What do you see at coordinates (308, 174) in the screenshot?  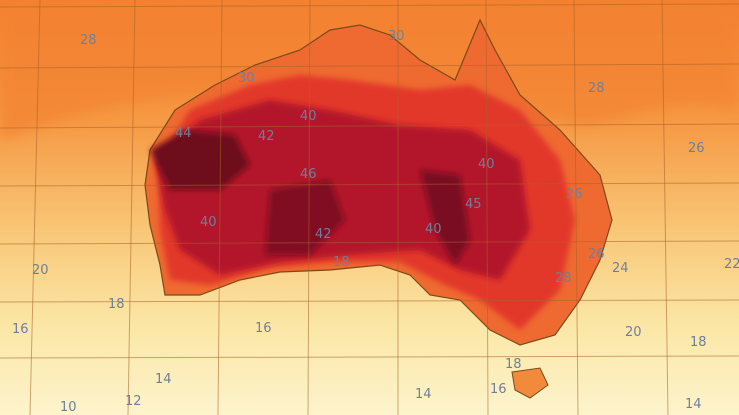 I see `contour-label: 46` at bounding box center [308, 174].